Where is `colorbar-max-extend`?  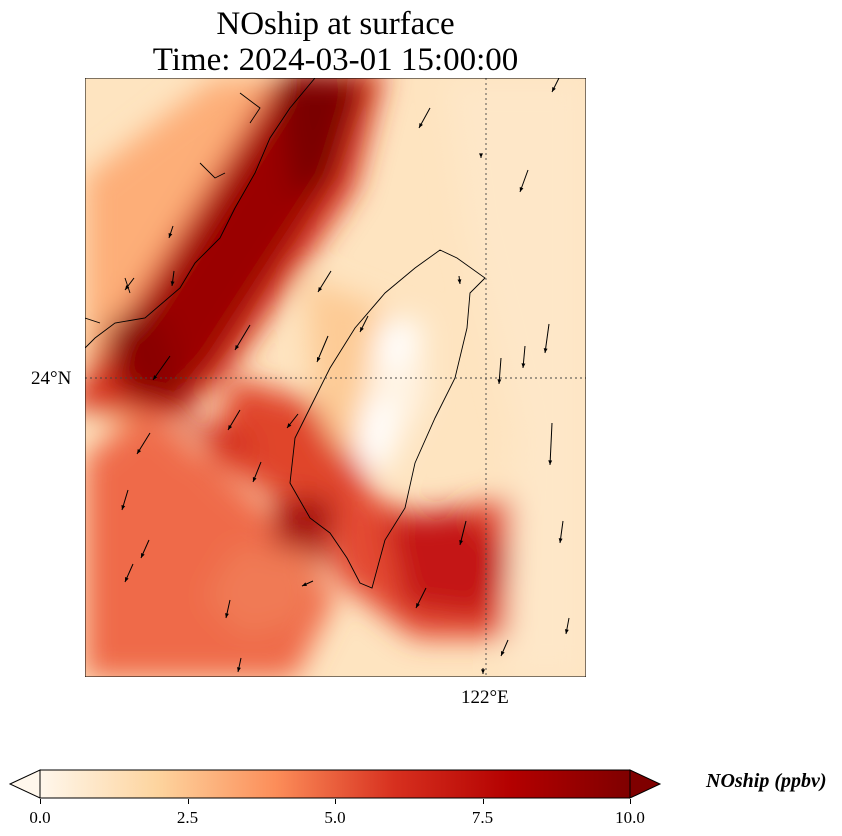
colorbar-max-extend is located at coordinates (645, 784).